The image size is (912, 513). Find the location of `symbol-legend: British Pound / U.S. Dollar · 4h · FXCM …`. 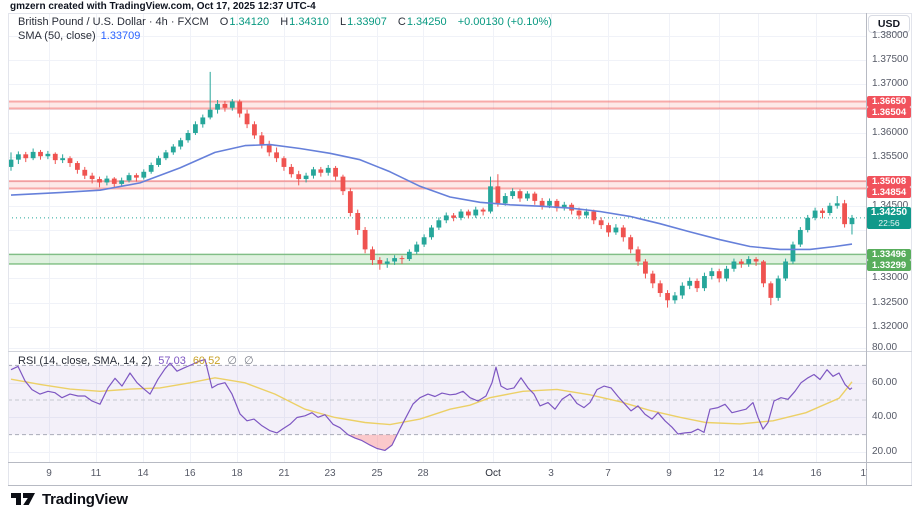

symbol-legend: British Pound / U.S. Dollar · 4h · FXCM … is located at coordinates (285, 22).